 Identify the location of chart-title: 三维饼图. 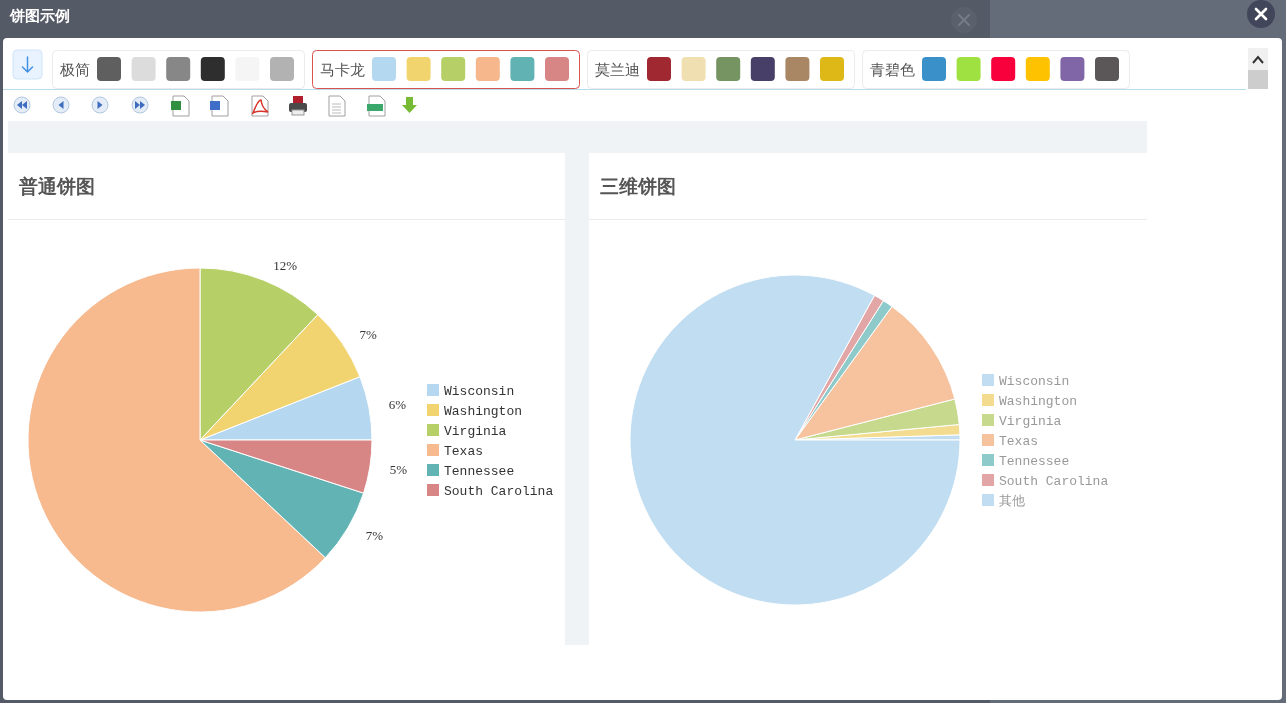
(638, 186).